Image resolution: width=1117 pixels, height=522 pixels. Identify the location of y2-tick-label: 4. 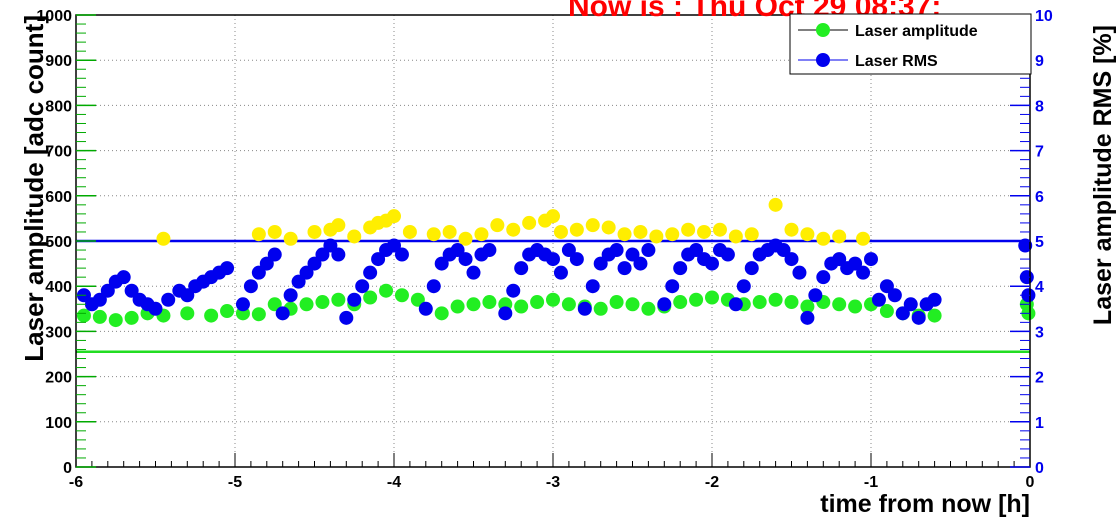
(1039, 287).